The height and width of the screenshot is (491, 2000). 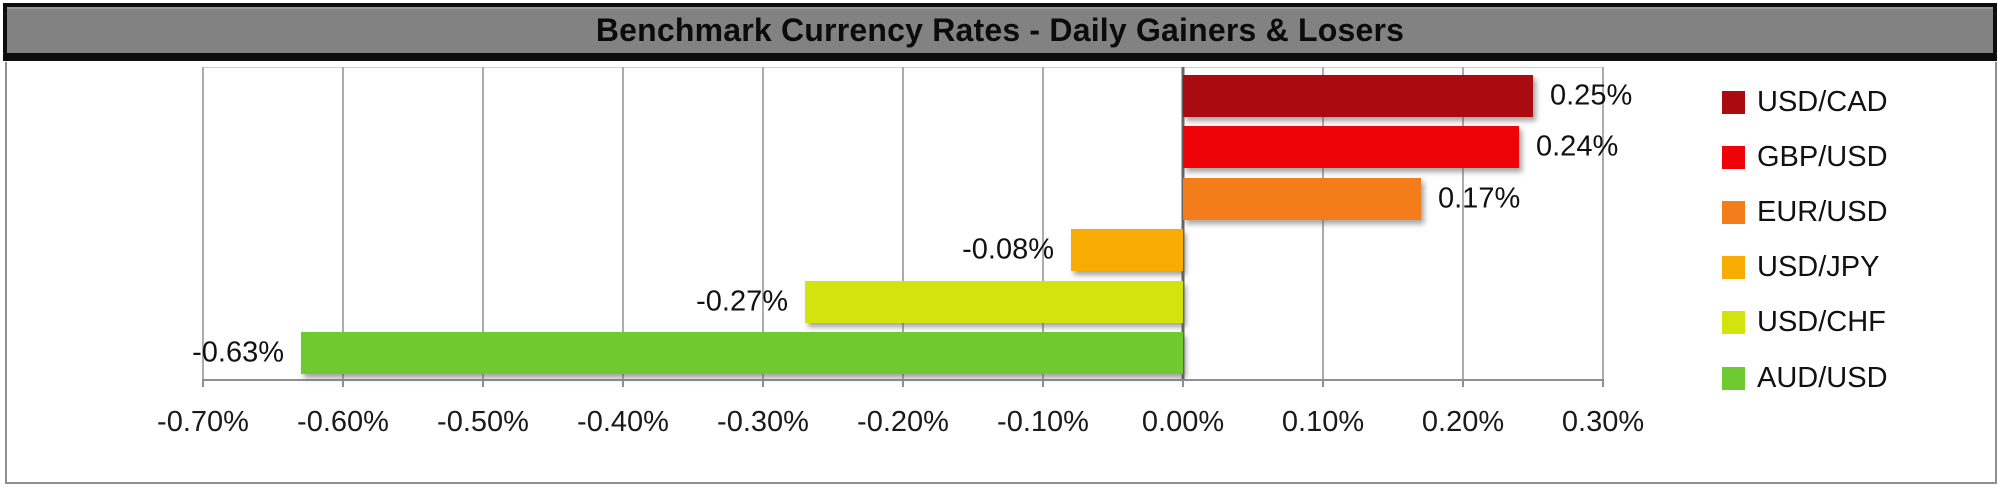 I want to click on legend-item-gbp-usd: GBP/USD, so click(x=1805, y=156).